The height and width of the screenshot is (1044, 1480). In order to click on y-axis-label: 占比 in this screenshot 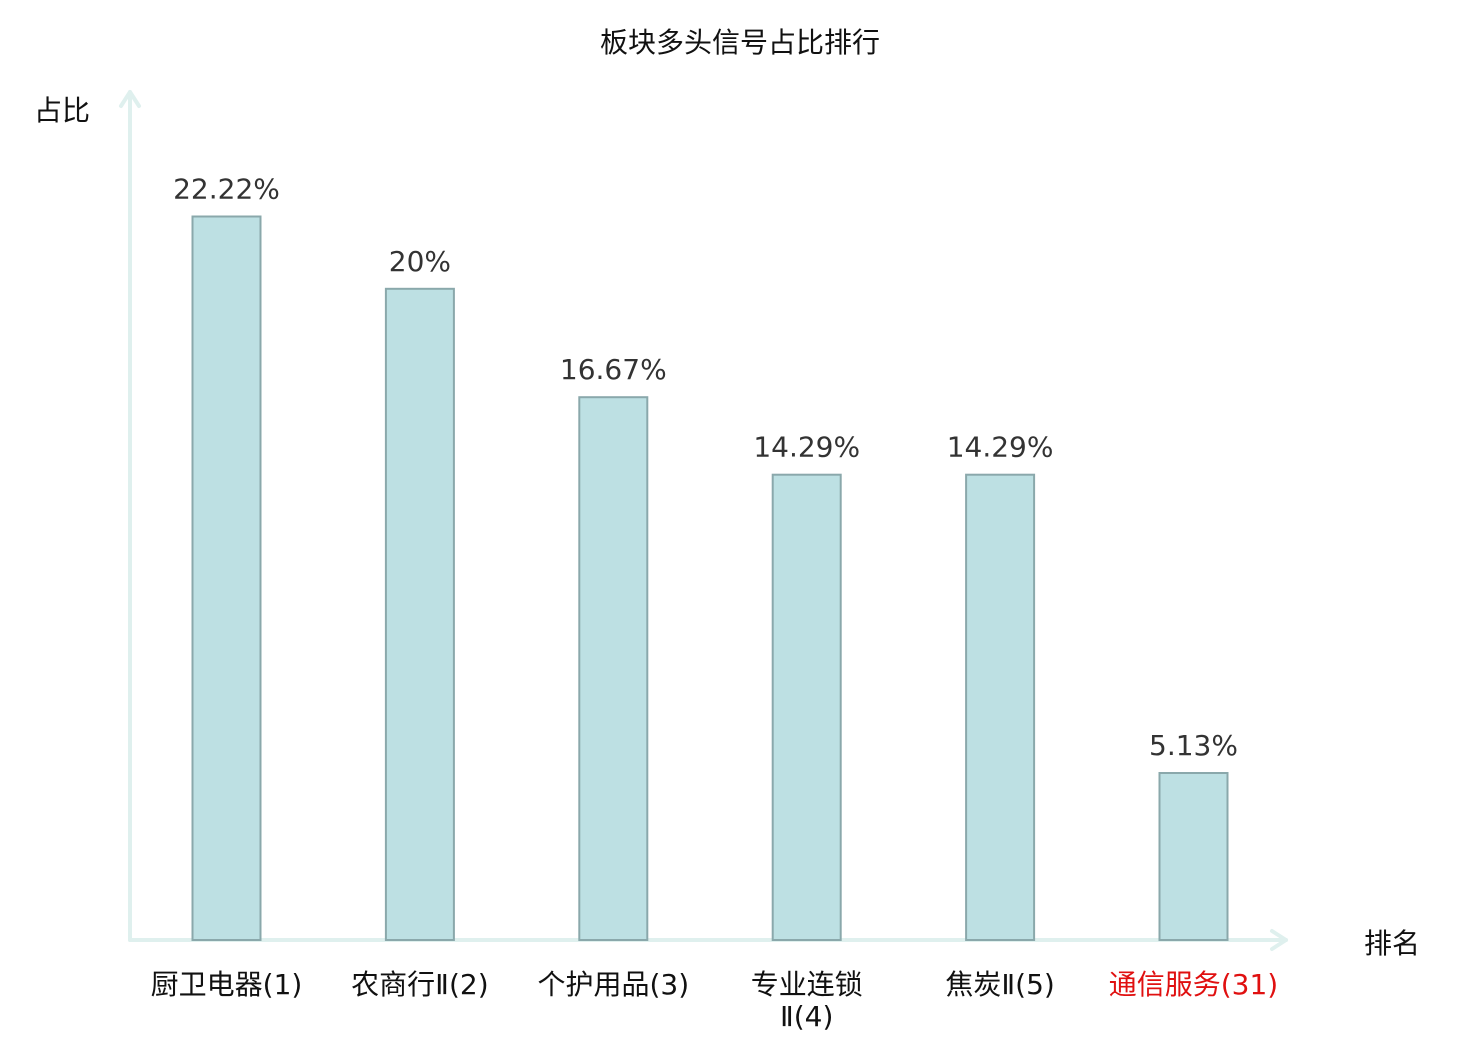, I will do `click(62, 110)`.